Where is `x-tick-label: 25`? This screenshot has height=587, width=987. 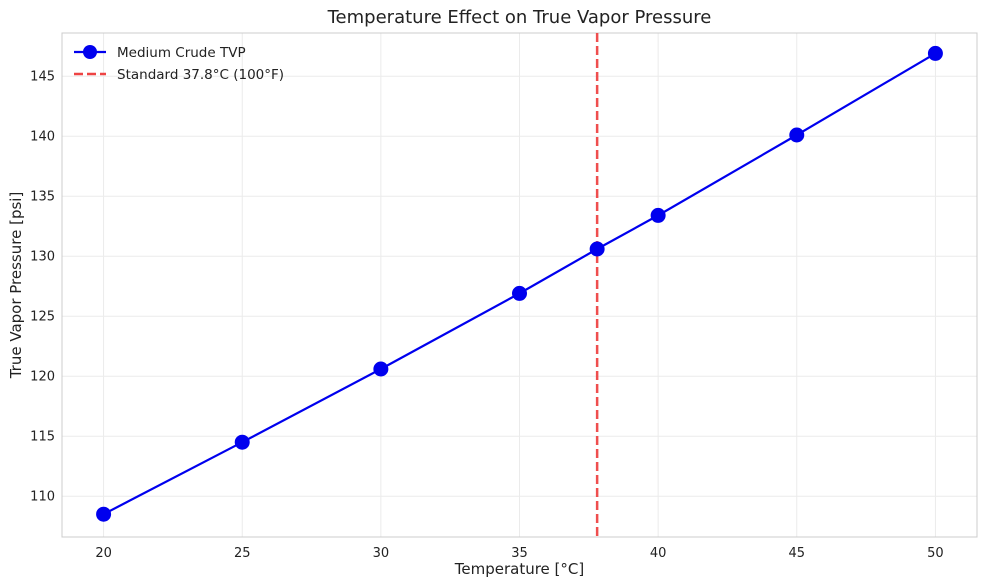 x-tick-label: 25 is located at coordinates (242, 553).